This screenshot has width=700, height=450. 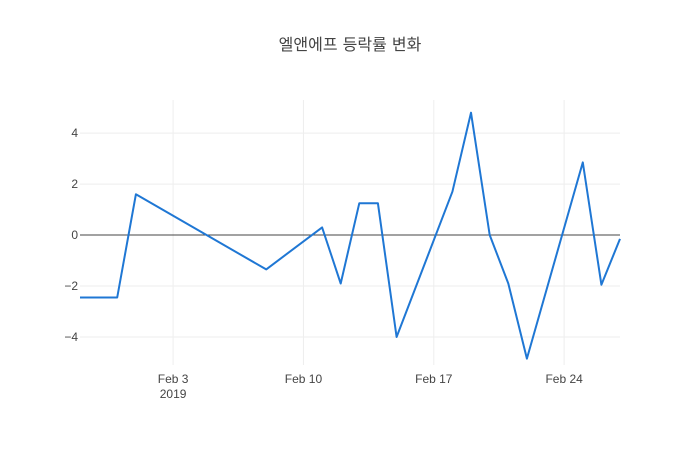 I want to click on x-tick-label: Feb 3, so click(x=173, y=379).